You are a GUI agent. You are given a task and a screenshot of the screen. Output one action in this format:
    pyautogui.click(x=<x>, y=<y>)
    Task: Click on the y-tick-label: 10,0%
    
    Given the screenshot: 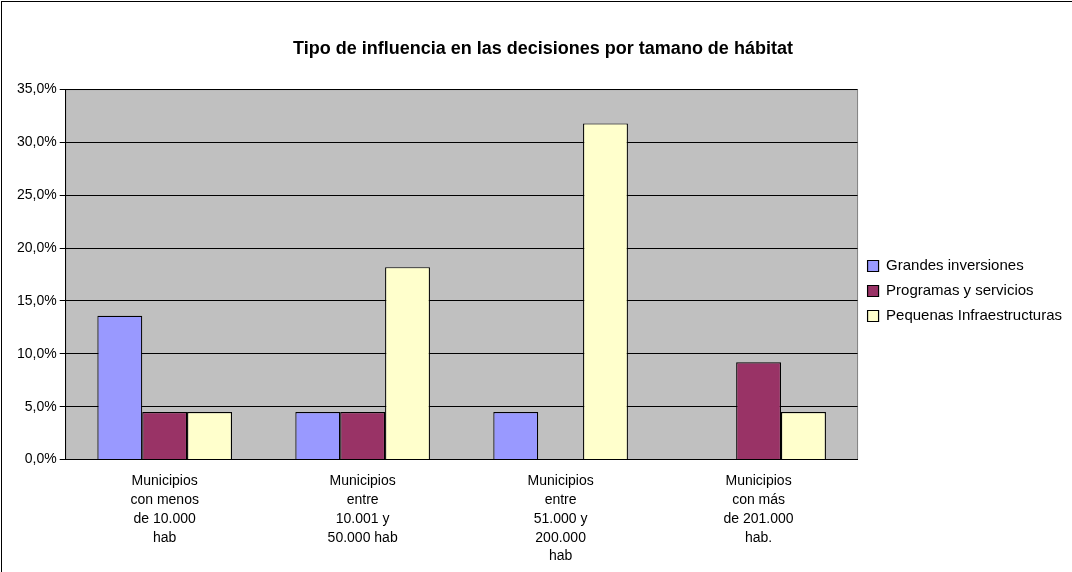 What is the action you would take?
    pyautogui.click(x=36, y=352)
    